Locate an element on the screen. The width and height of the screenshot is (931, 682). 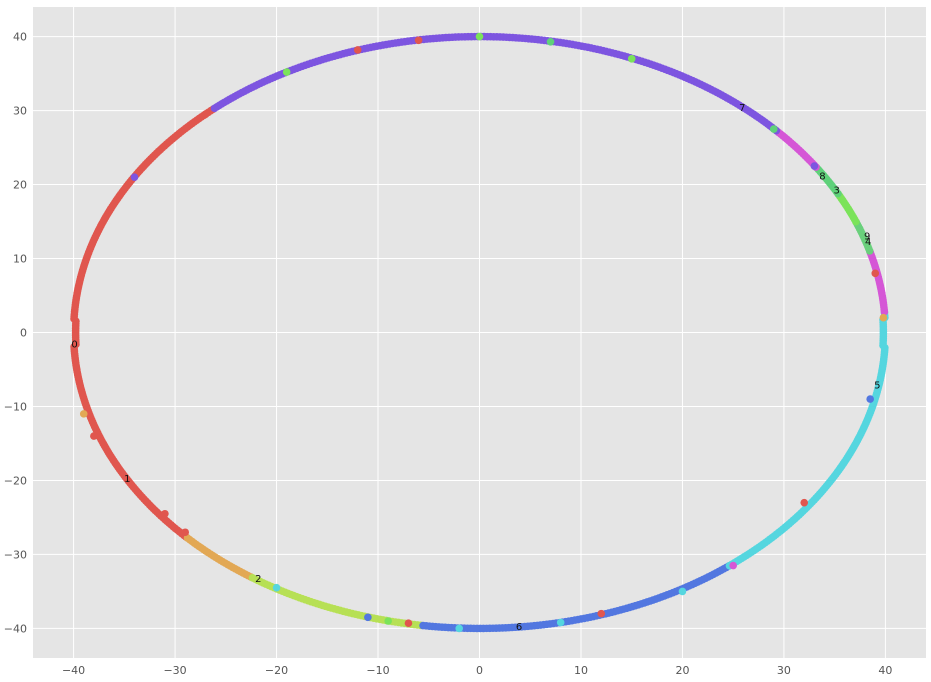
x-tick-label: 30 is located at coordinates (784, 670).